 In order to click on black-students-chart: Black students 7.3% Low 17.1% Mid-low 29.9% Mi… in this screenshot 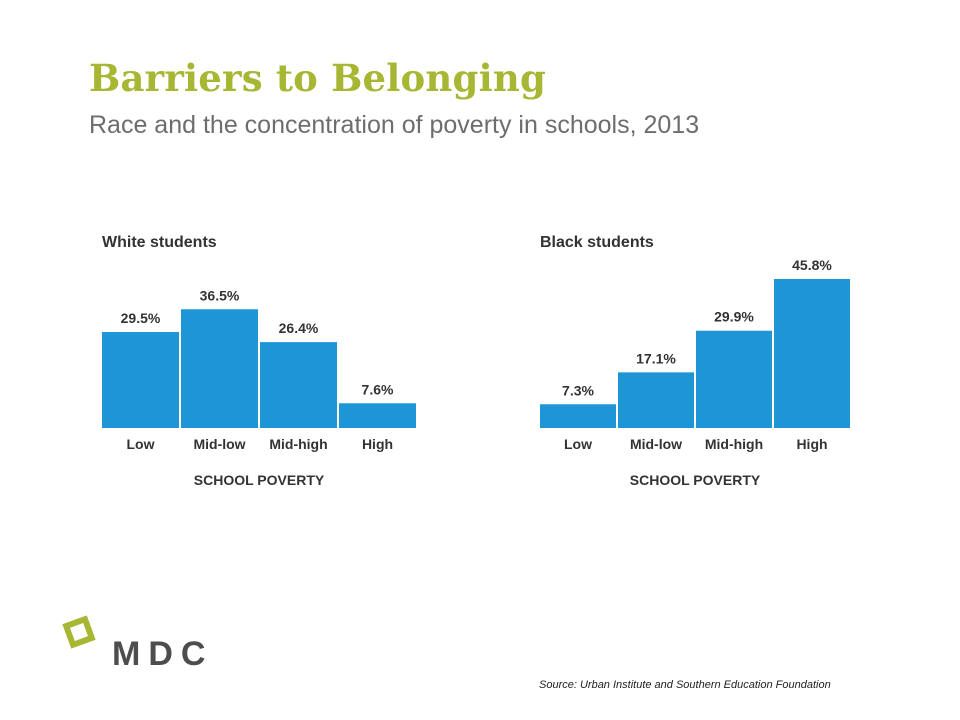, I will do `click(695, 361)`.